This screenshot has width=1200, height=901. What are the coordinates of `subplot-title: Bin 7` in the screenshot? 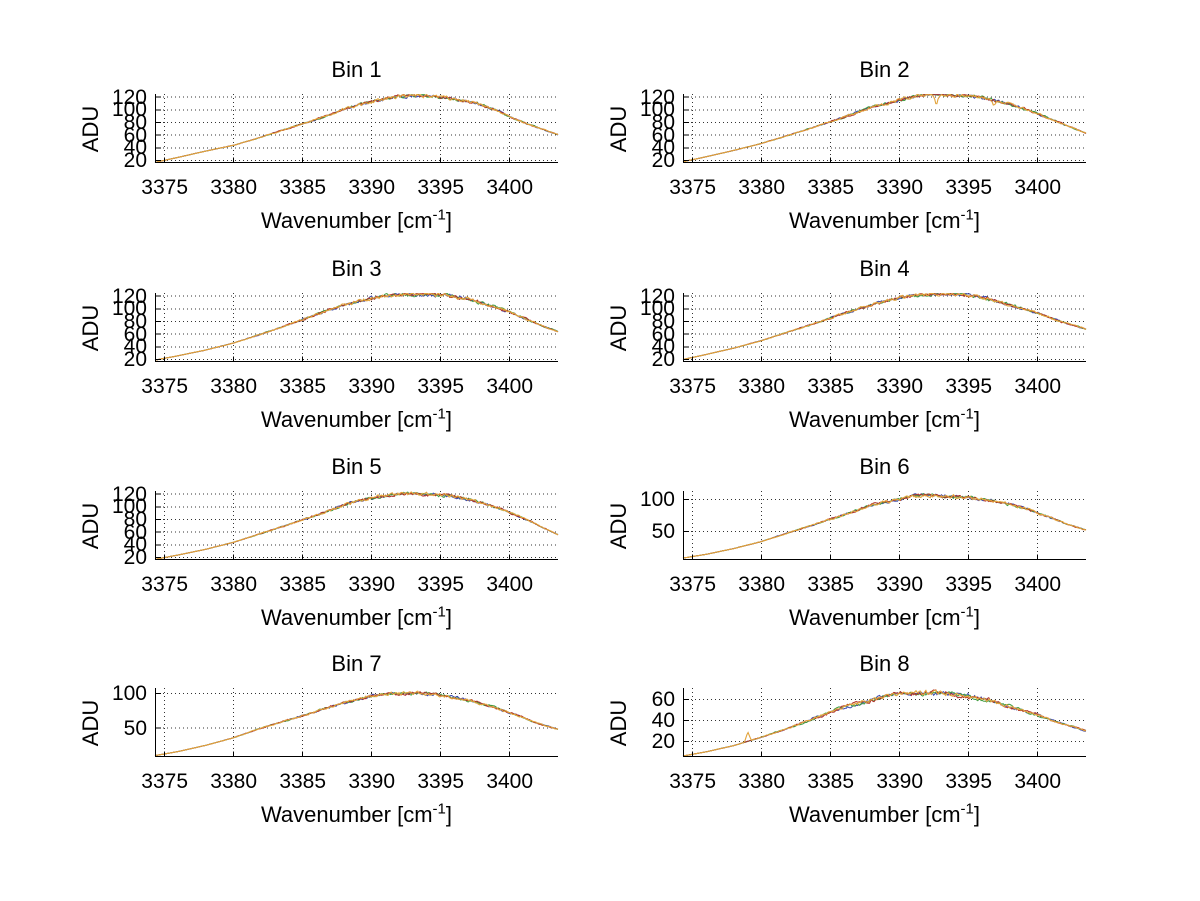 It's located at (356, 663).